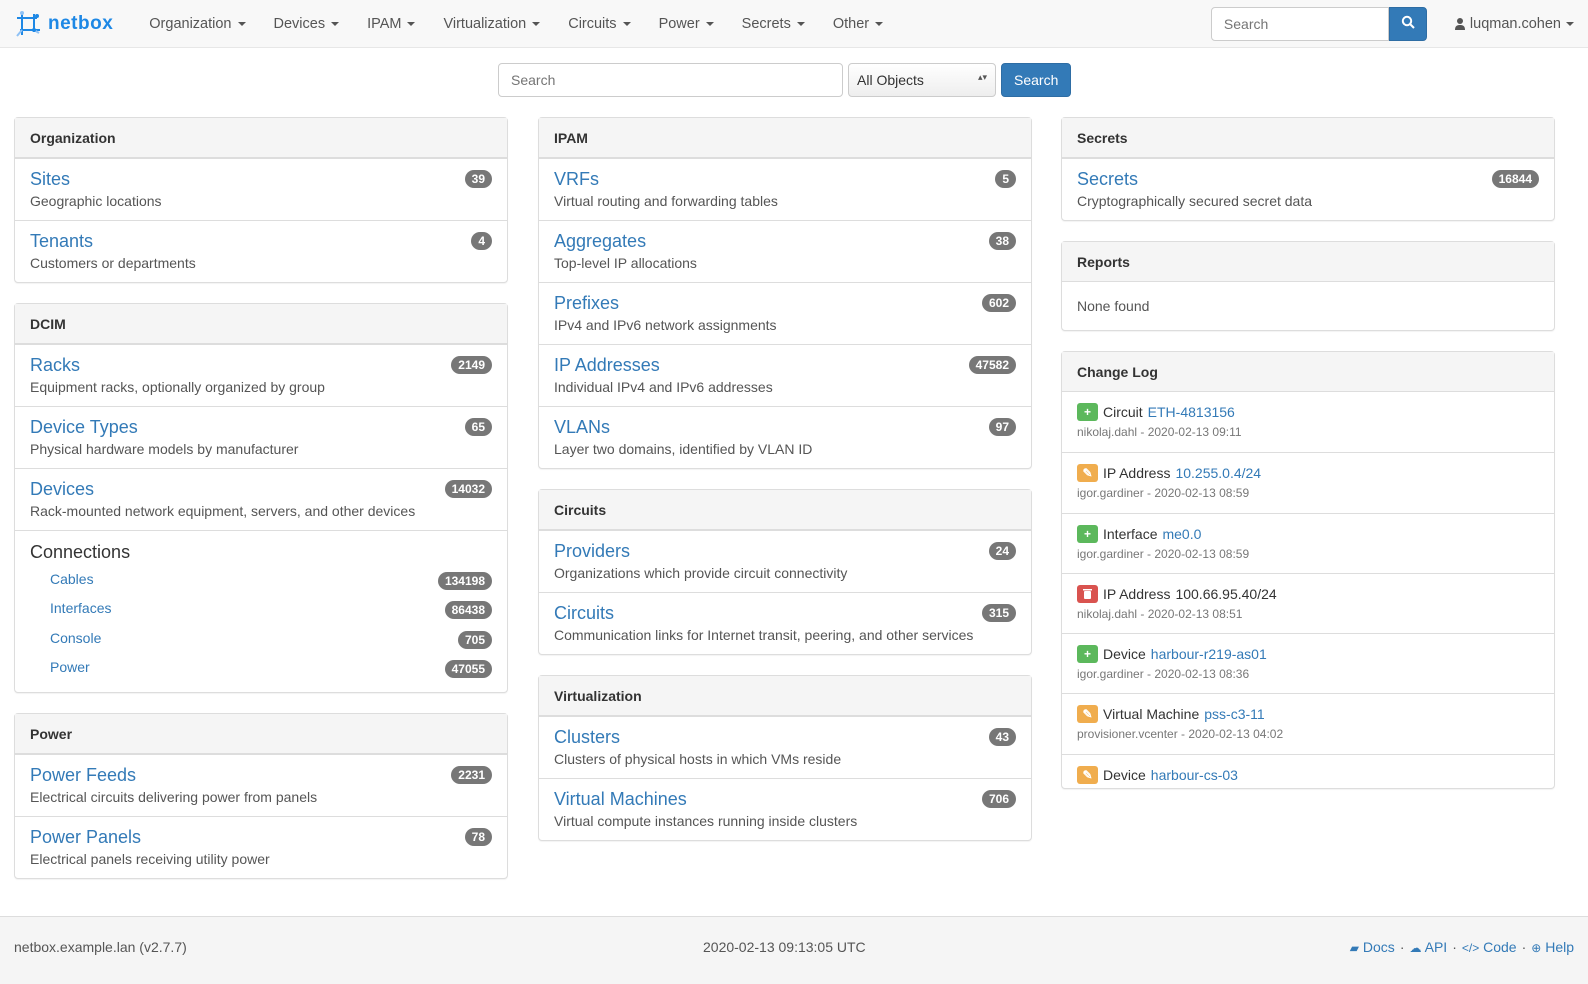 This screenshot has height=984, width=1588. What do you see at coordinates (1372, 947) in the screenshot?
I see `footer-link-docs: ▰ Docs` at bounding box center [1372, 947].